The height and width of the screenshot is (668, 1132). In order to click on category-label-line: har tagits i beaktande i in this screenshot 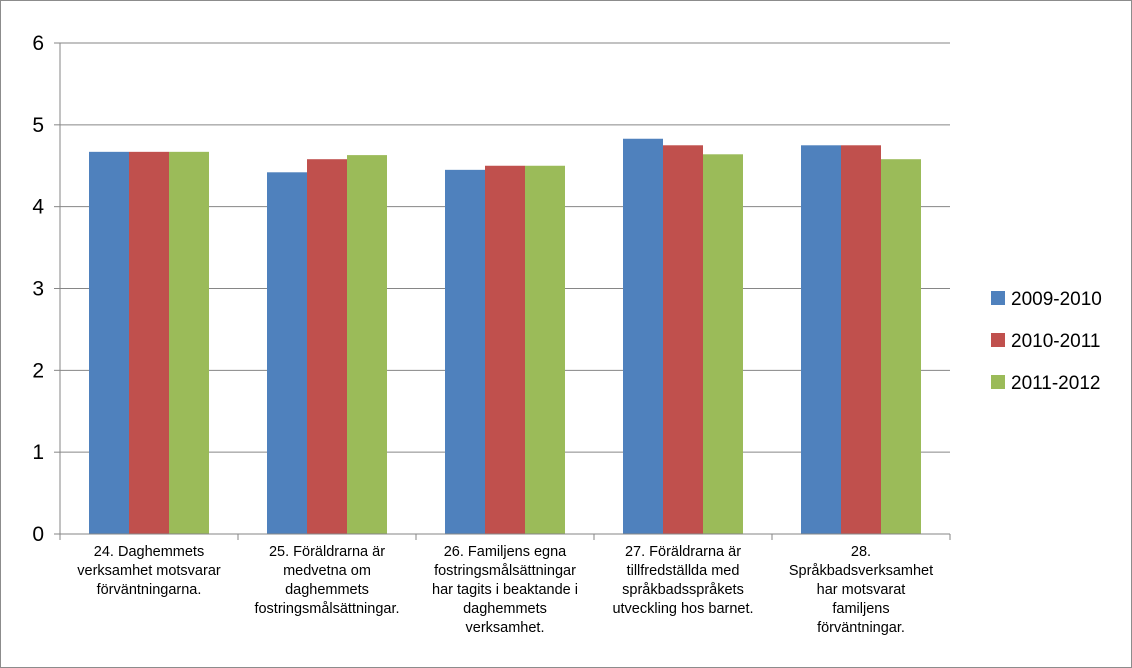, I will do `click(505, 590)`.